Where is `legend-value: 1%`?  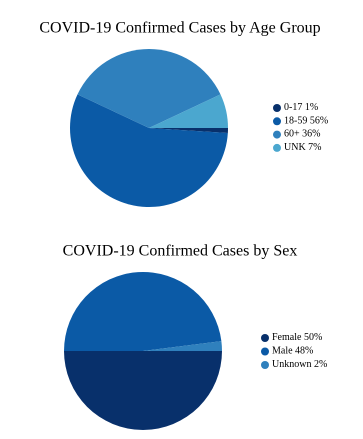
legend-value: 1% is located at coordinates (311, 107).